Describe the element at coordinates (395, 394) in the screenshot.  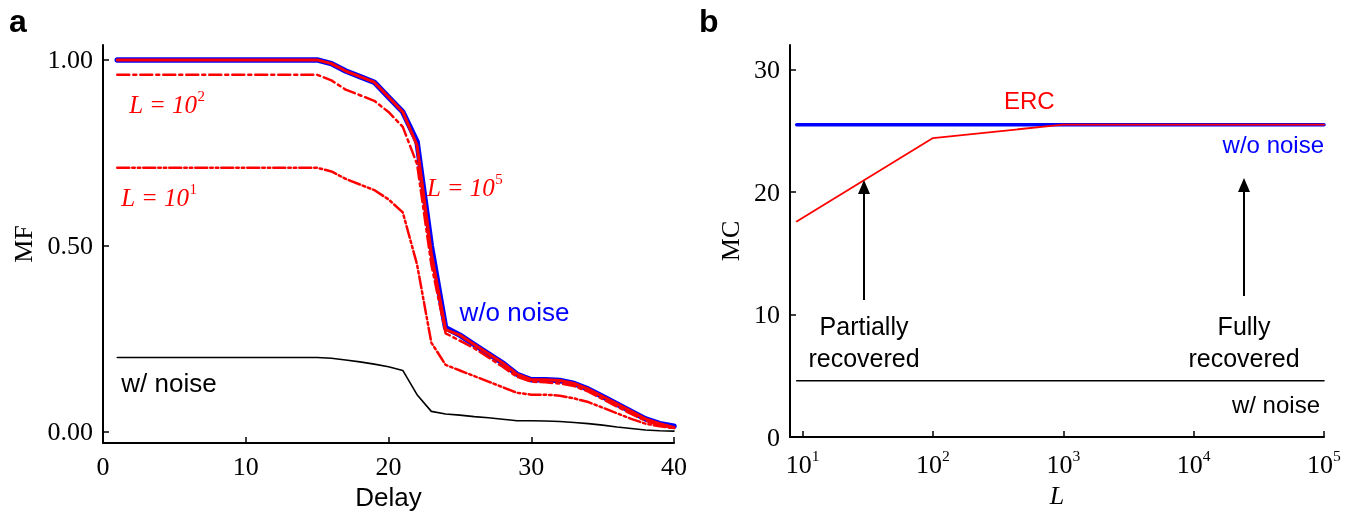
I see `line-series` at that location.